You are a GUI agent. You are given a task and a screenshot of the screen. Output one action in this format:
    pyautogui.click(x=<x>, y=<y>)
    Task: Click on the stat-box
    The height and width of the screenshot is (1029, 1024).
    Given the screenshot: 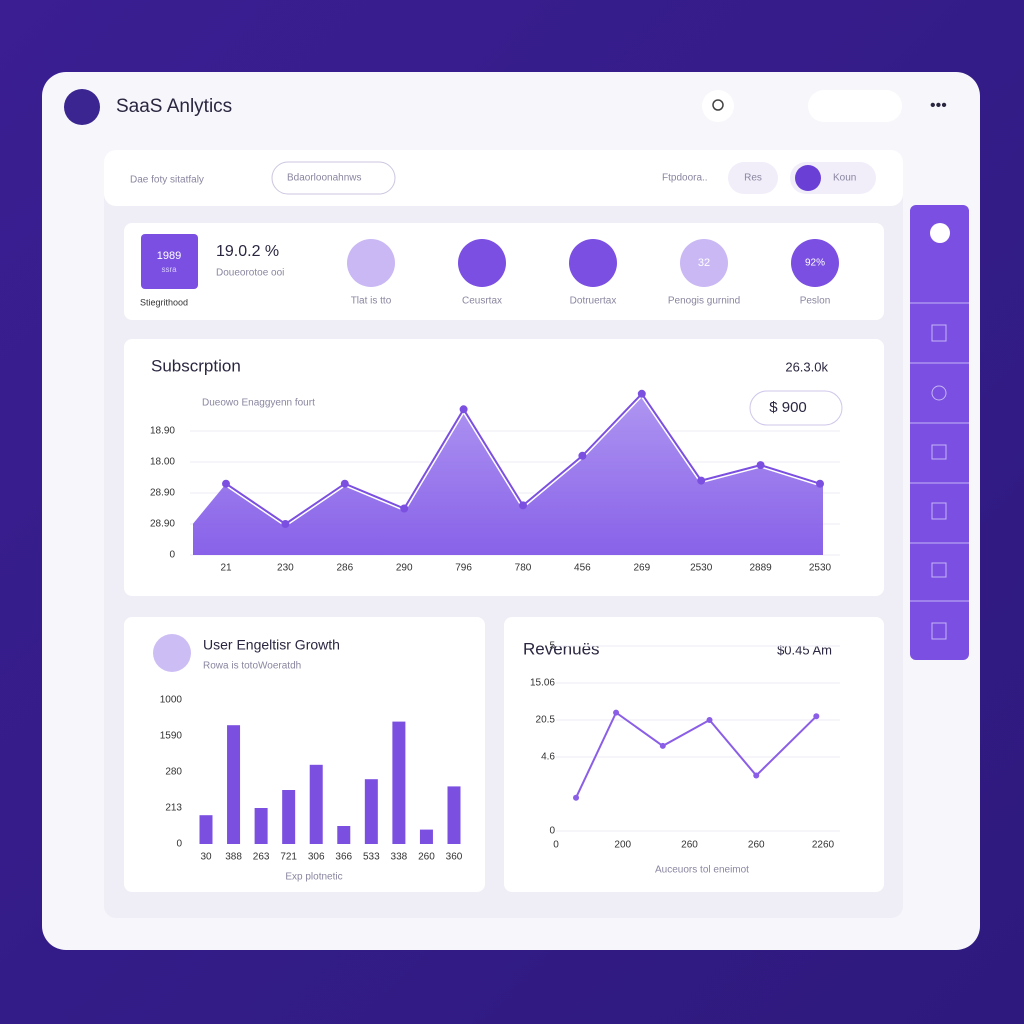 What is the action you would take?
    pyautogui.click(x=169, y=261)
    